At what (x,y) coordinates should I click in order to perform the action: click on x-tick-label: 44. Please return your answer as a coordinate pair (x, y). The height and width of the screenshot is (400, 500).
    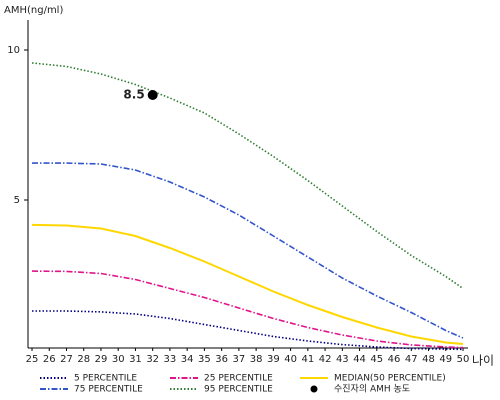
    Looking at the image, I should click on (359, 359).